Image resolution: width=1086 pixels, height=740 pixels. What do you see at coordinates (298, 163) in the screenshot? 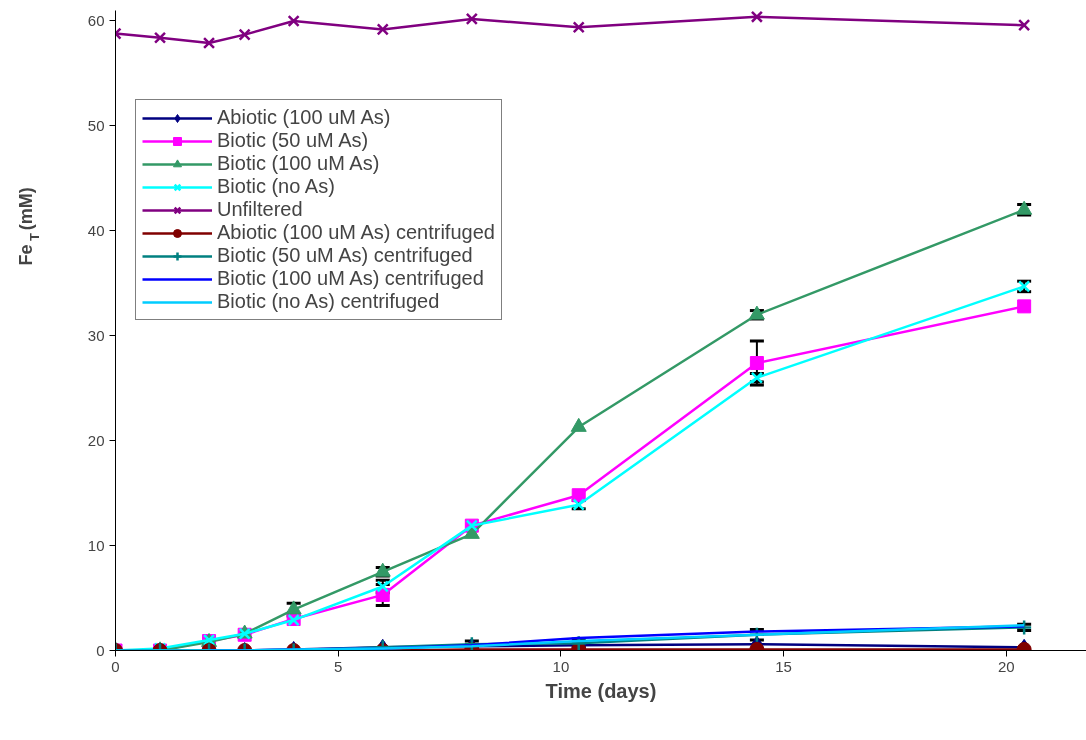
I see `legend-label: Biotic (100 uM As)` at bounding box center [298, 163].